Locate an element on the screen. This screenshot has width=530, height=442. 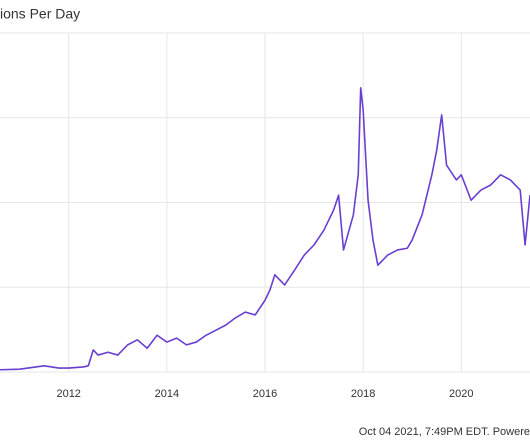
chart-title: ions Per Day is located at coordinates (40, 14).